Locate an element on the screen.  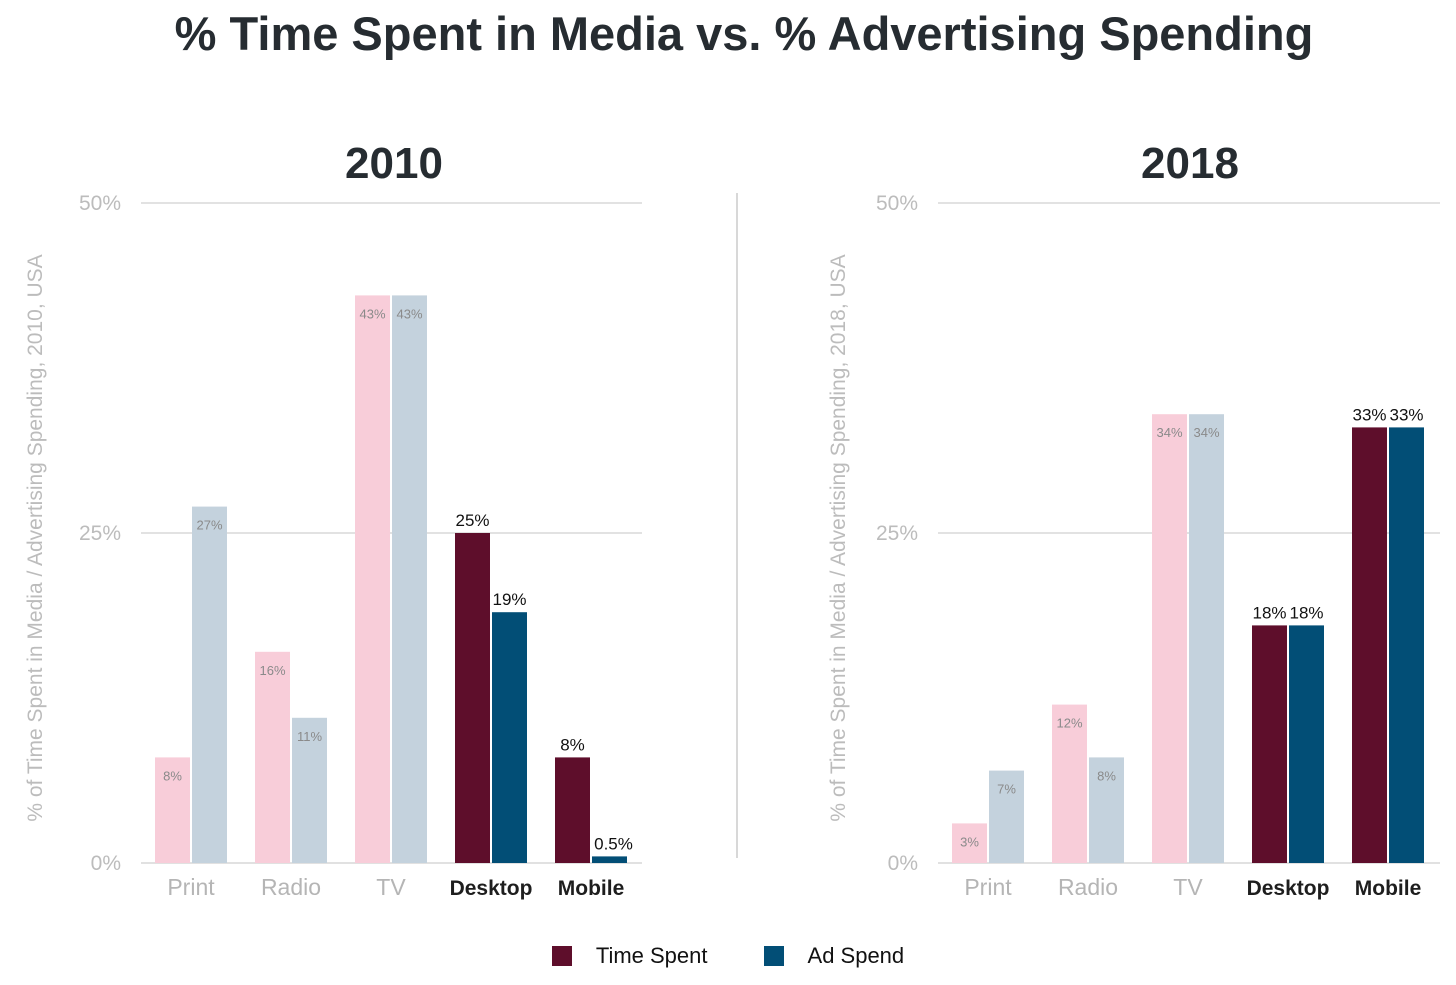
panel-title-2018: 2018 is located at coordinates (1190, 163).